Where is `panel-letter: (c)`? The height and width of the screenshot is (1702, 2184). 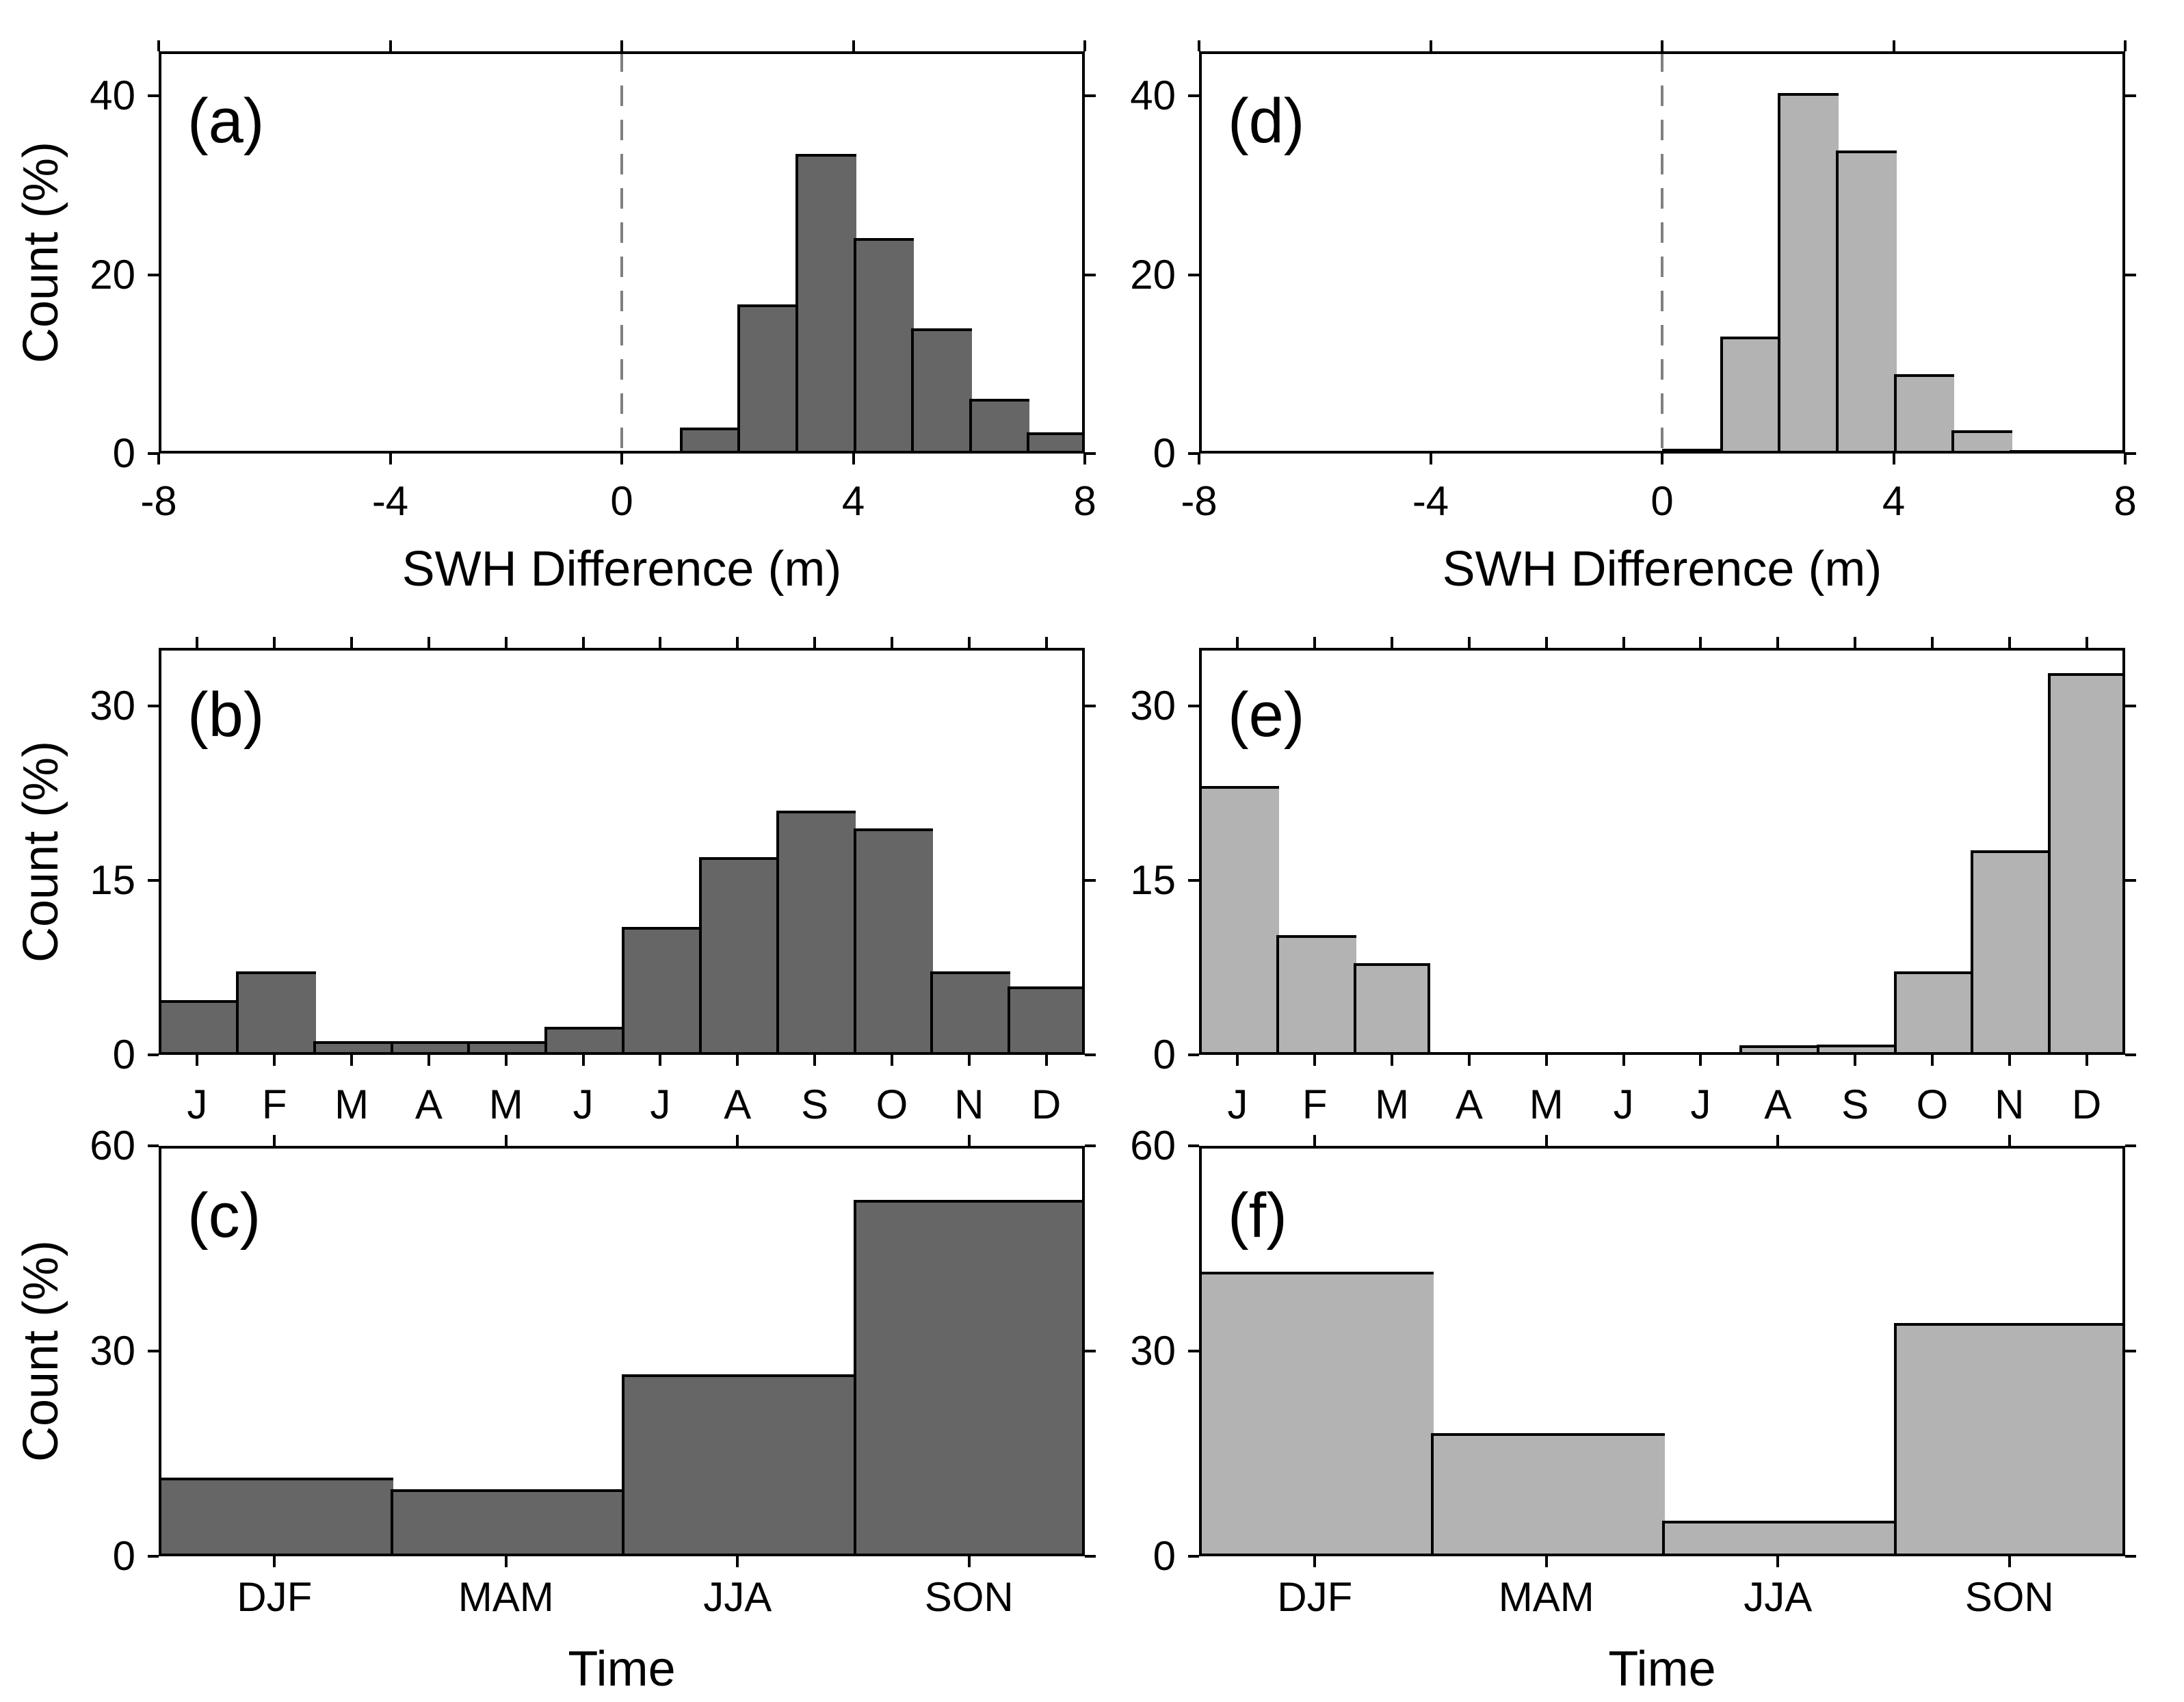 panel-letter: (c) is located at coordinates (224, 1216).